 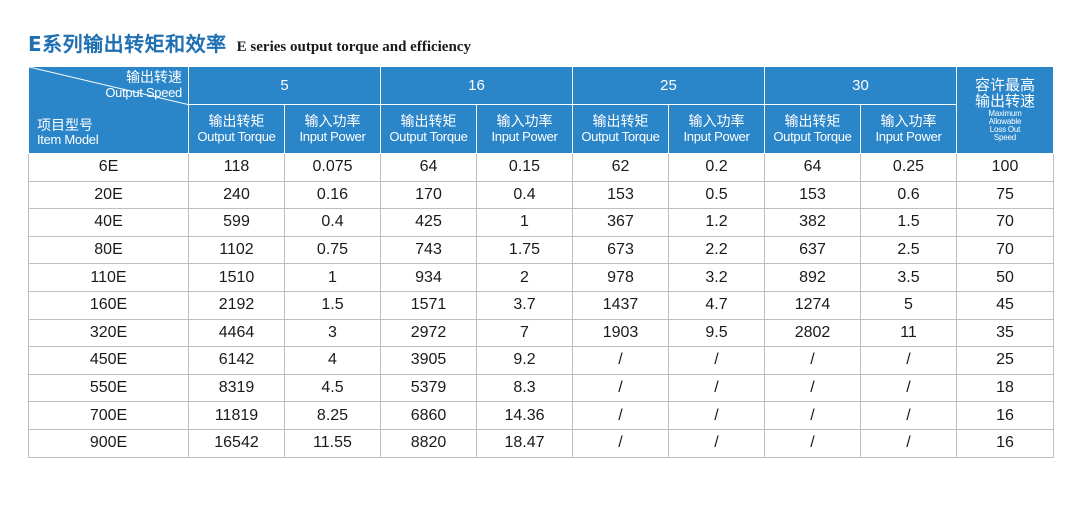 I want to click on cell-torque-5: 16542, so click(x=236, y=443).